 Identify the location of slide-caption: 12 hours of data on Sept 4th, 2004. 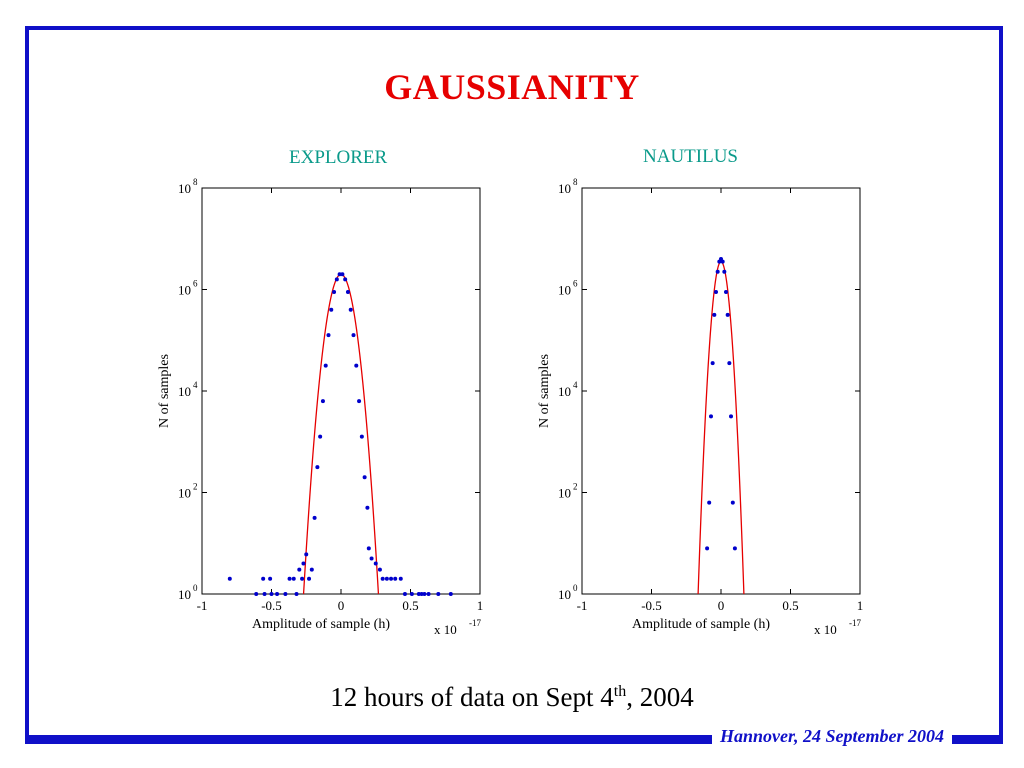
(512, 697).